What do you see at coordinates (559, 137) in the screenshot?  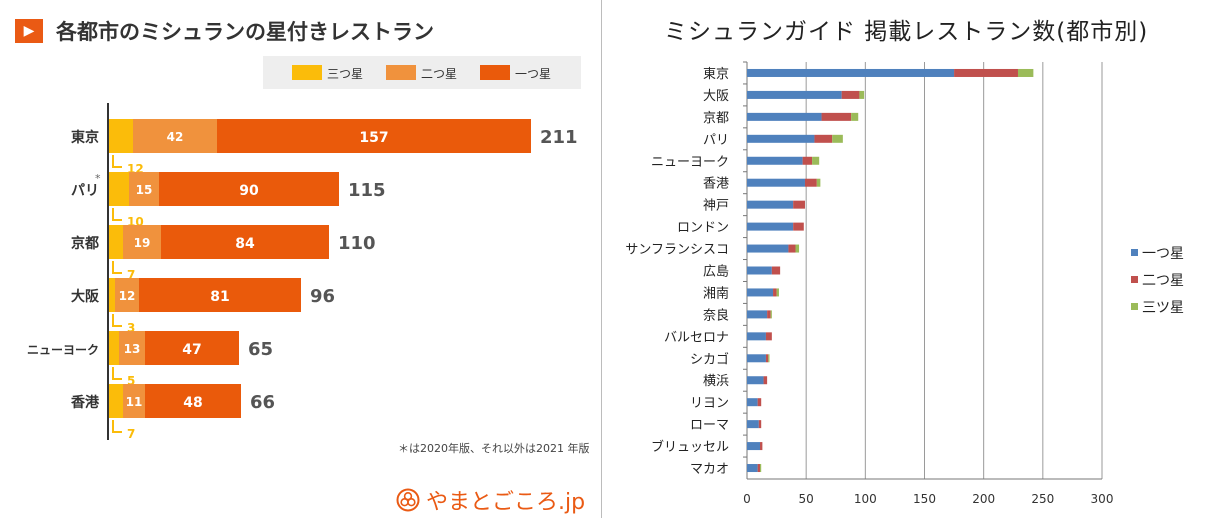 I see `total-label: 211` at bounding box center [559, 137].